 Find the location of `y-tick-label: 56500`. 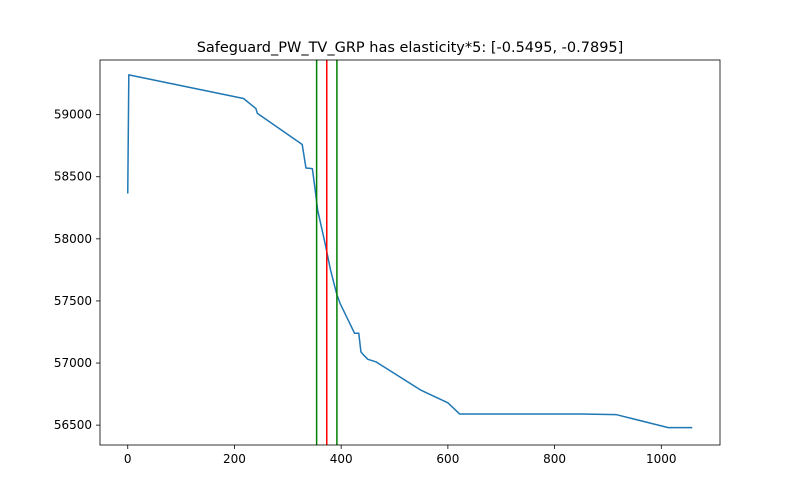

y-tick-label: 56500 is located at coordinates (73, 425).